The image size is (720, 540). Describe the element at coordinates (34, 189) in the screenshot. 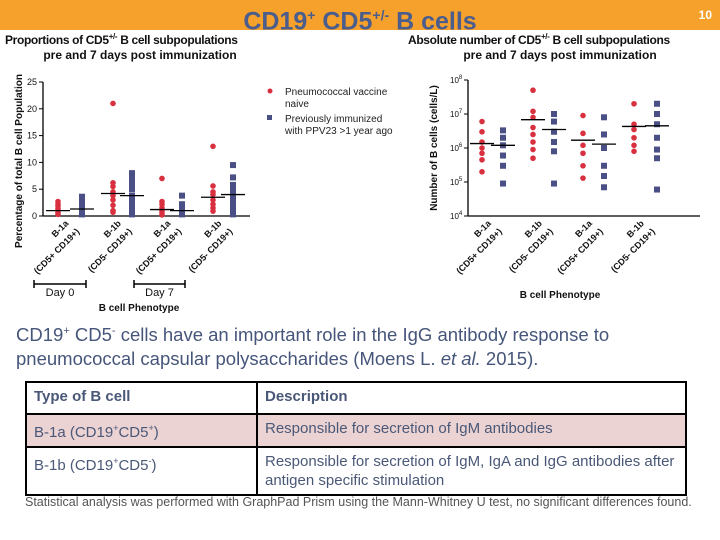

I see `y-tick-label: 5` at that location.